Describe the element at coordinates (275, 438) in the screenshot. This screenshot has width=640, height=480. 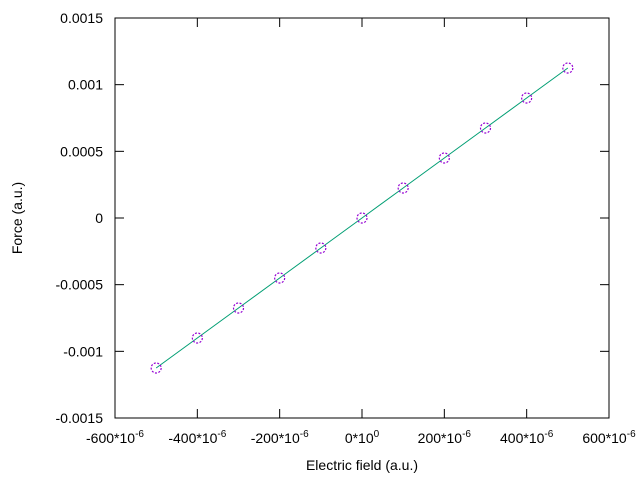
I see `x-tick-label-base: -200*10` at that location.